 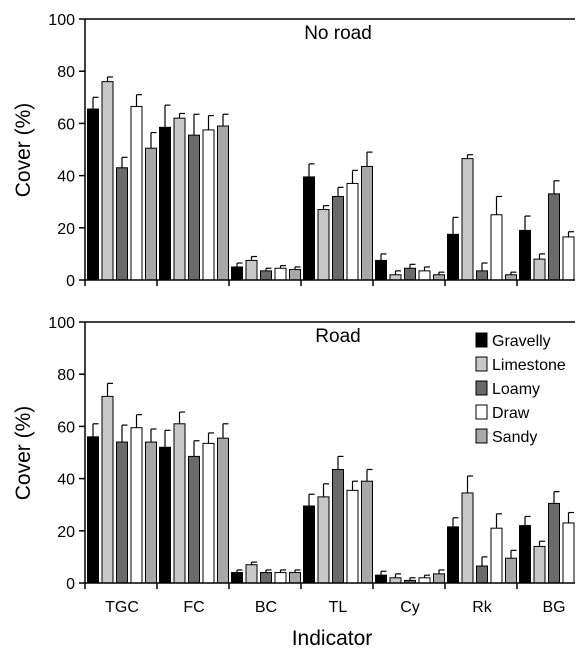 I want to click on legend-label-gravelly: Gravelly, so click(x=521, y=341).